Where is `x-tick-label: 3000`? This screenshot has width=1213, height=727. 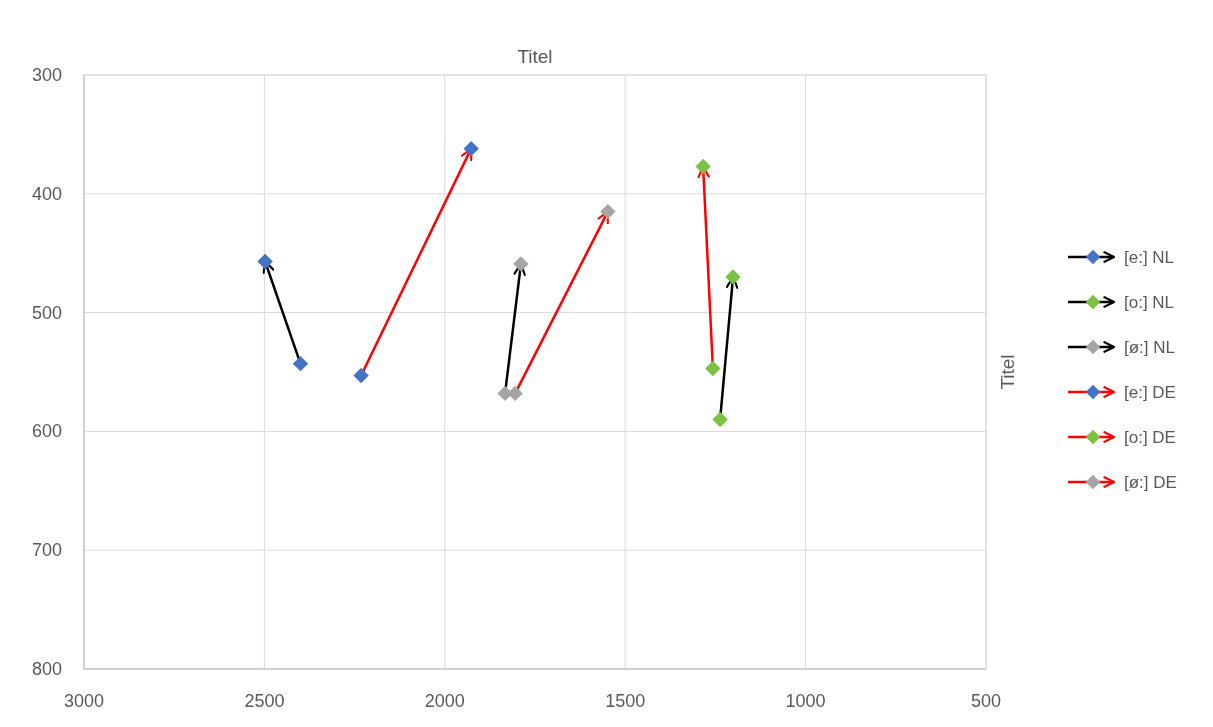 x-tick-label: 3000 is located at coordinates (84, 701).